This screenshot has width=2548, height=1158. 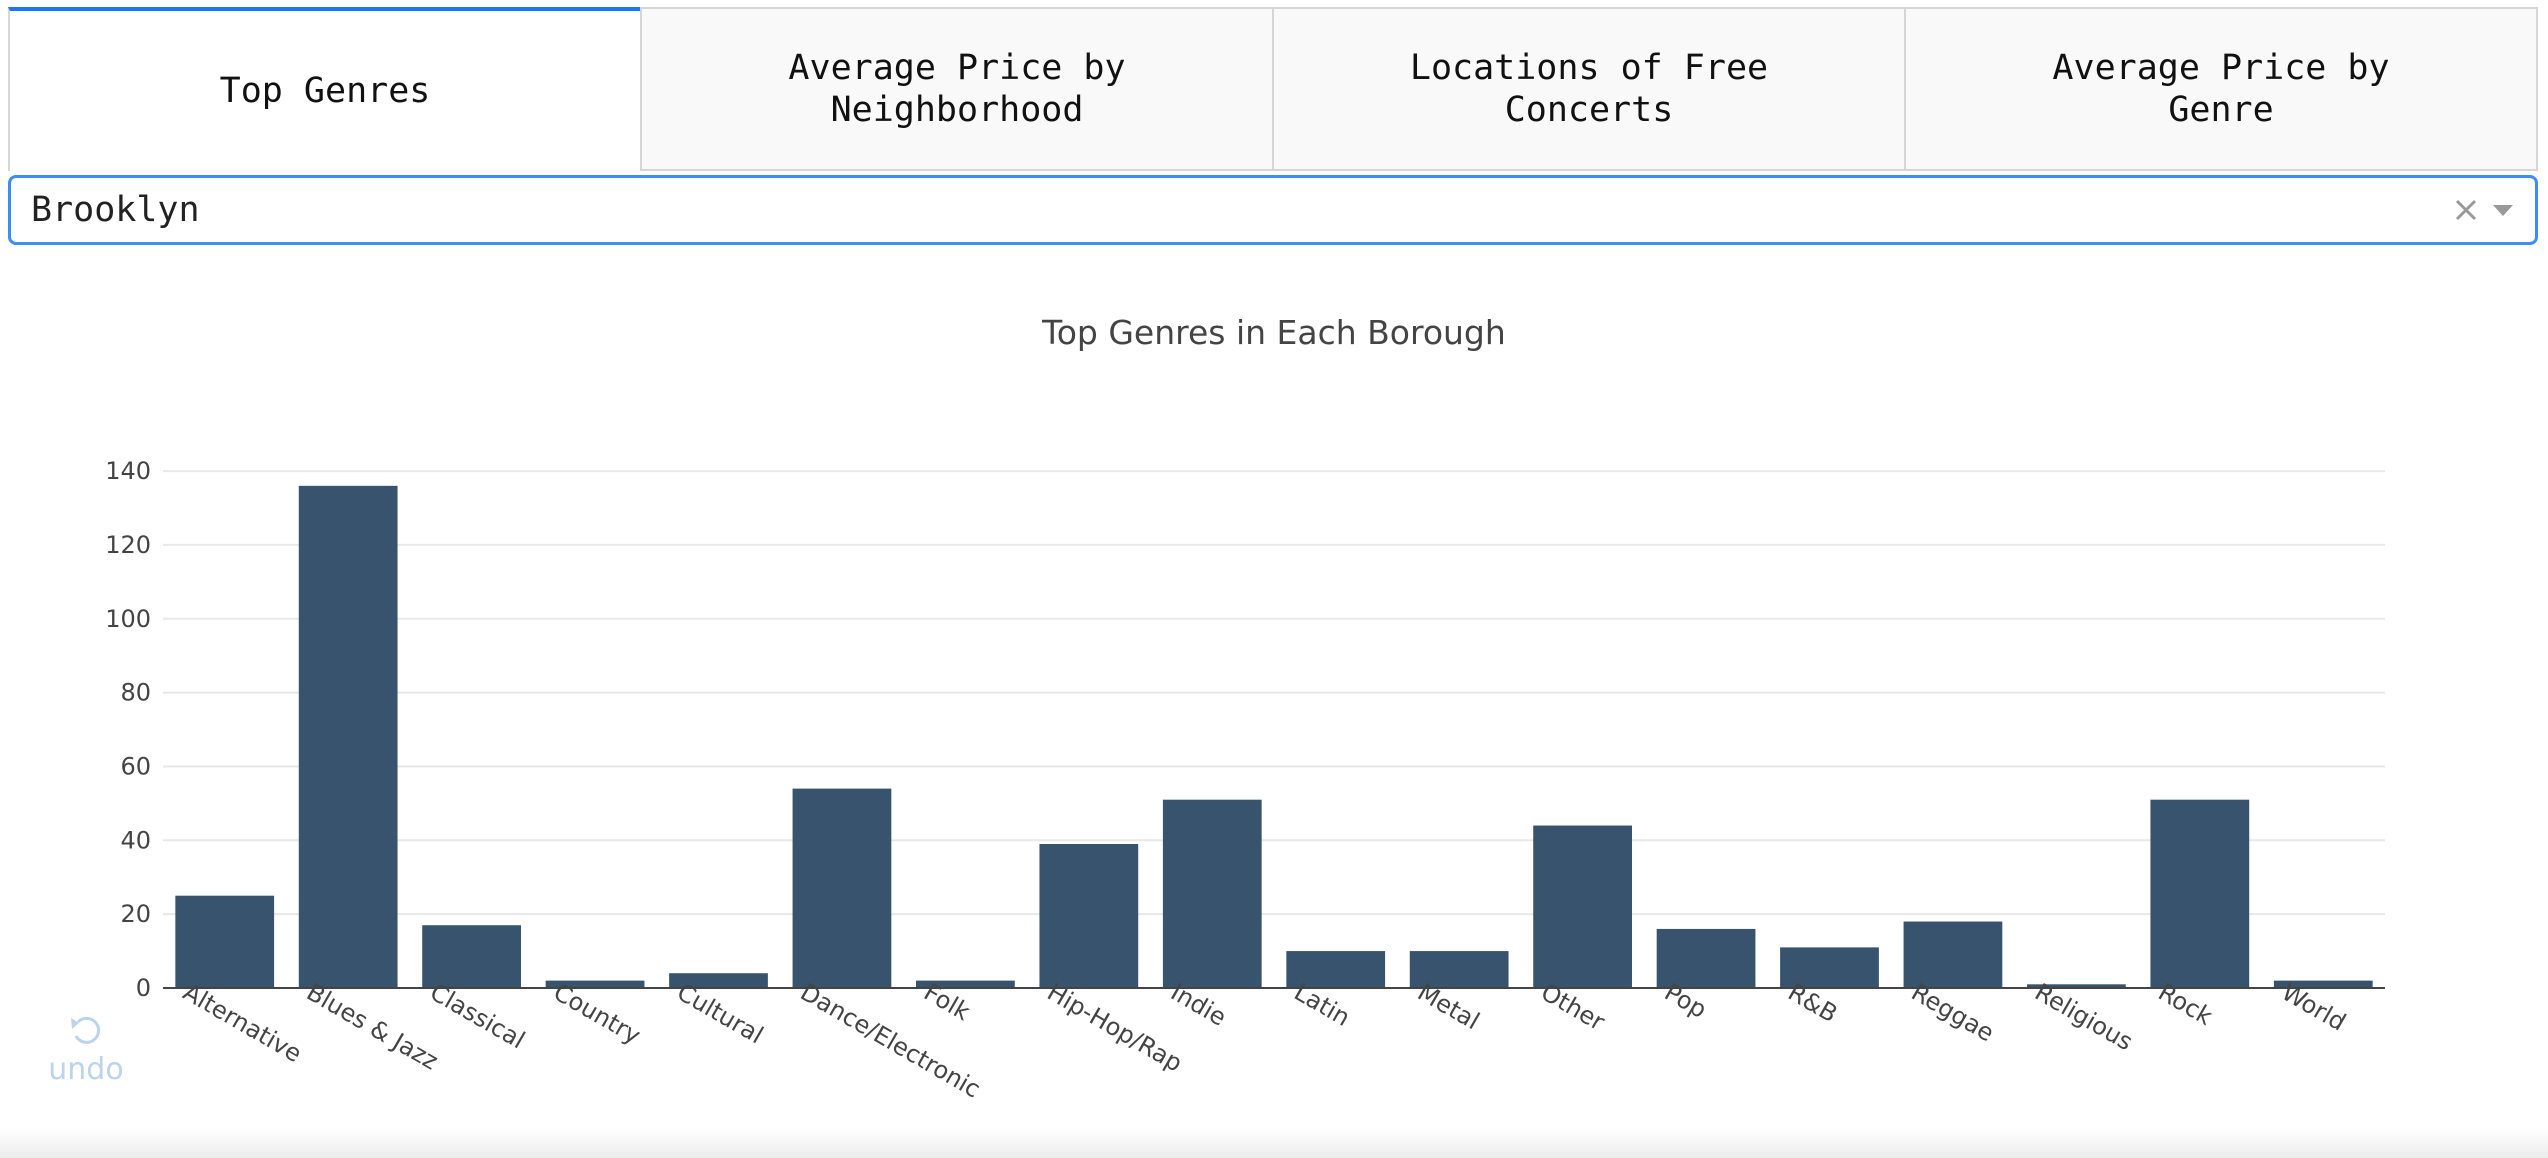 I want to click on dropdown-selected-value: Brooklyn, so click(x=115, y=210).